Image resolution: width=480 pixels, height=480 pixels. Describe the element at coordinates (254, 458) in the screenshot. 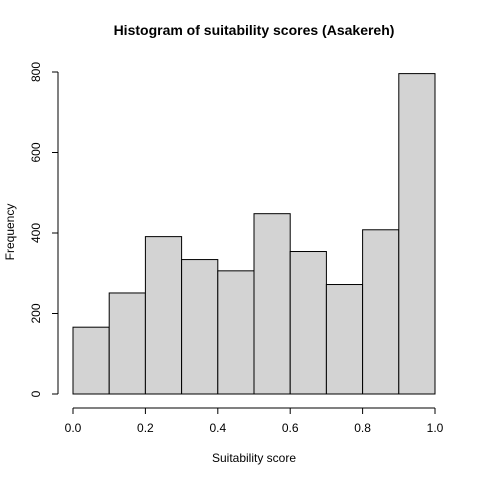

I see `x-axis-label: Suitability score` at that location.